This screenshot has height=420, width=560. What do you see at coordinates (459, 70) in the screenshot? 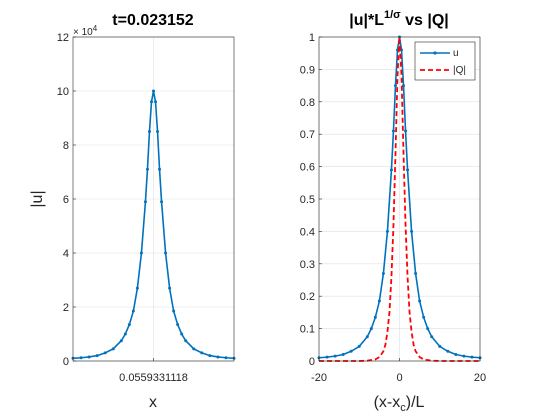
I see `legend-label-q: |Q|` at bounding box center [459, 70].